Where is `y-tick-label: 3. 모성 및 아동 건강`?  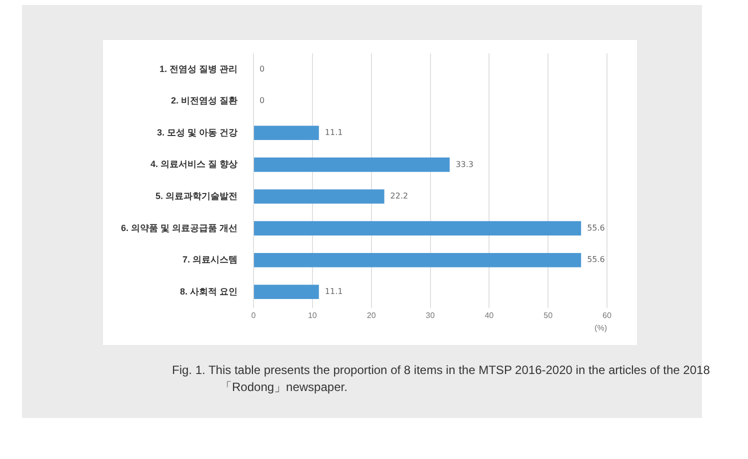 y-tick-label: 3. 모성 및 아동 건강 is located at coordinates (197, 132).